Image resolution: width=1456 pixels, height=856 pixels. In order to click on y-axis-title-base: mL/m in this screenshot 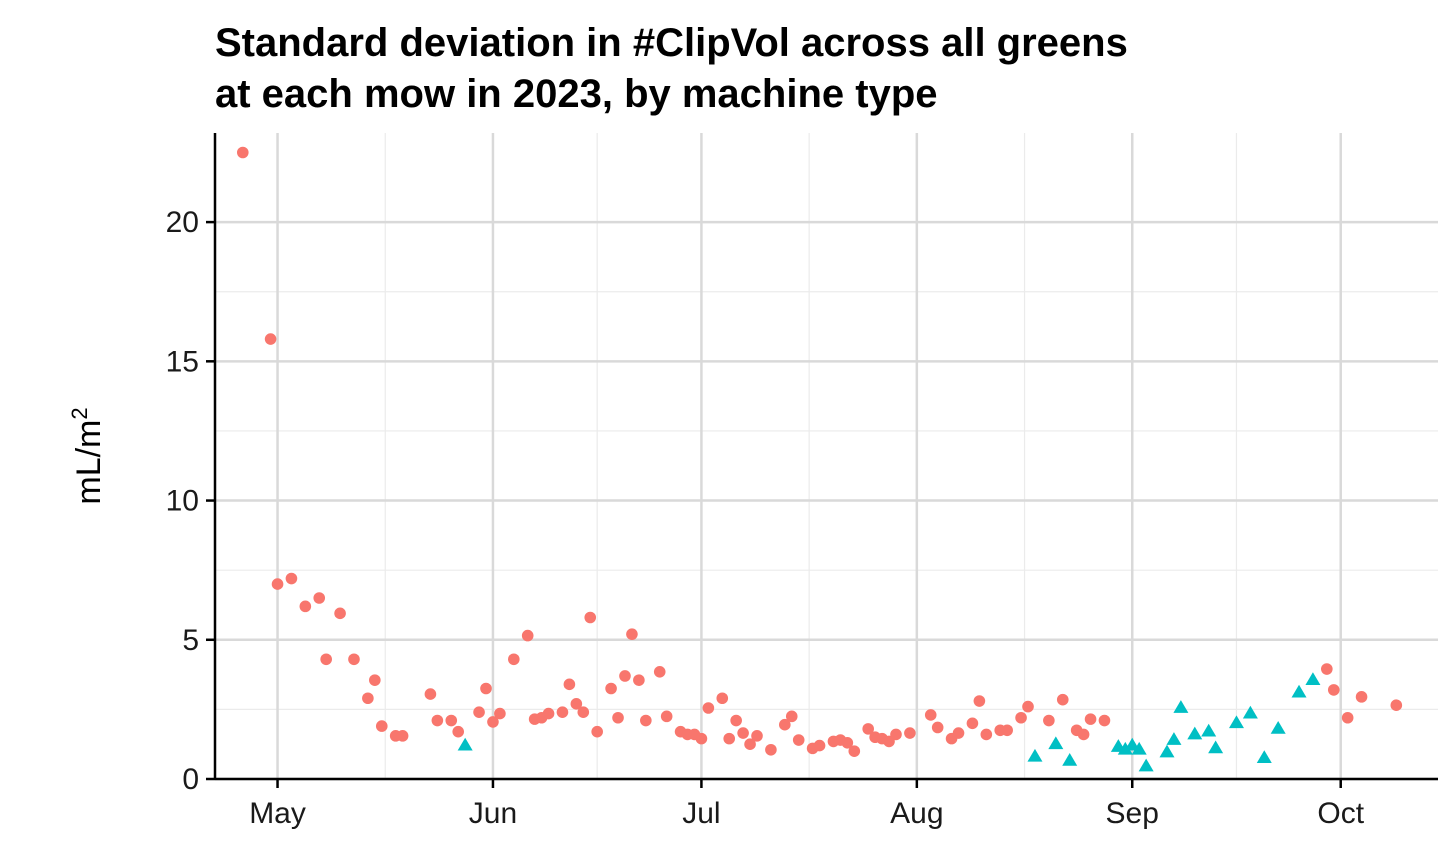, I will do `click(89, 462)`.